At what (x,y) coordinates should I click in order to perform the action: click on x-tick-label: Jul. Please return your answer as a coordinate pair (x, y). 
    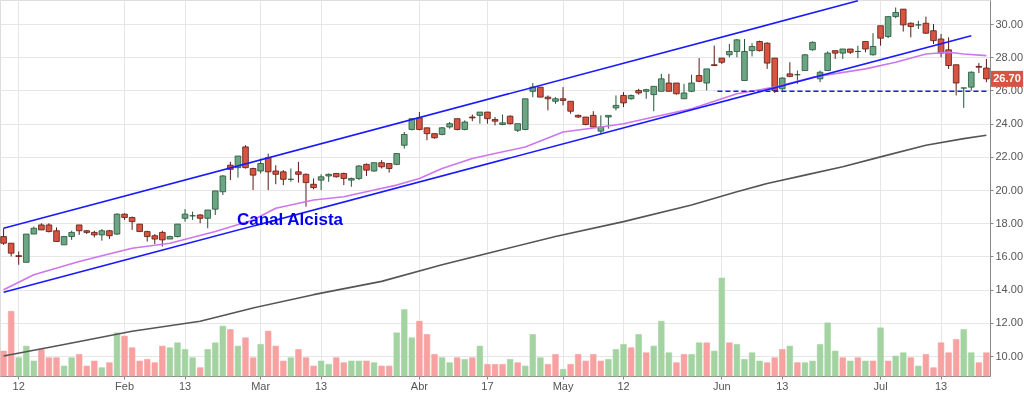
    Looking at the image, I should click on (880, 385).